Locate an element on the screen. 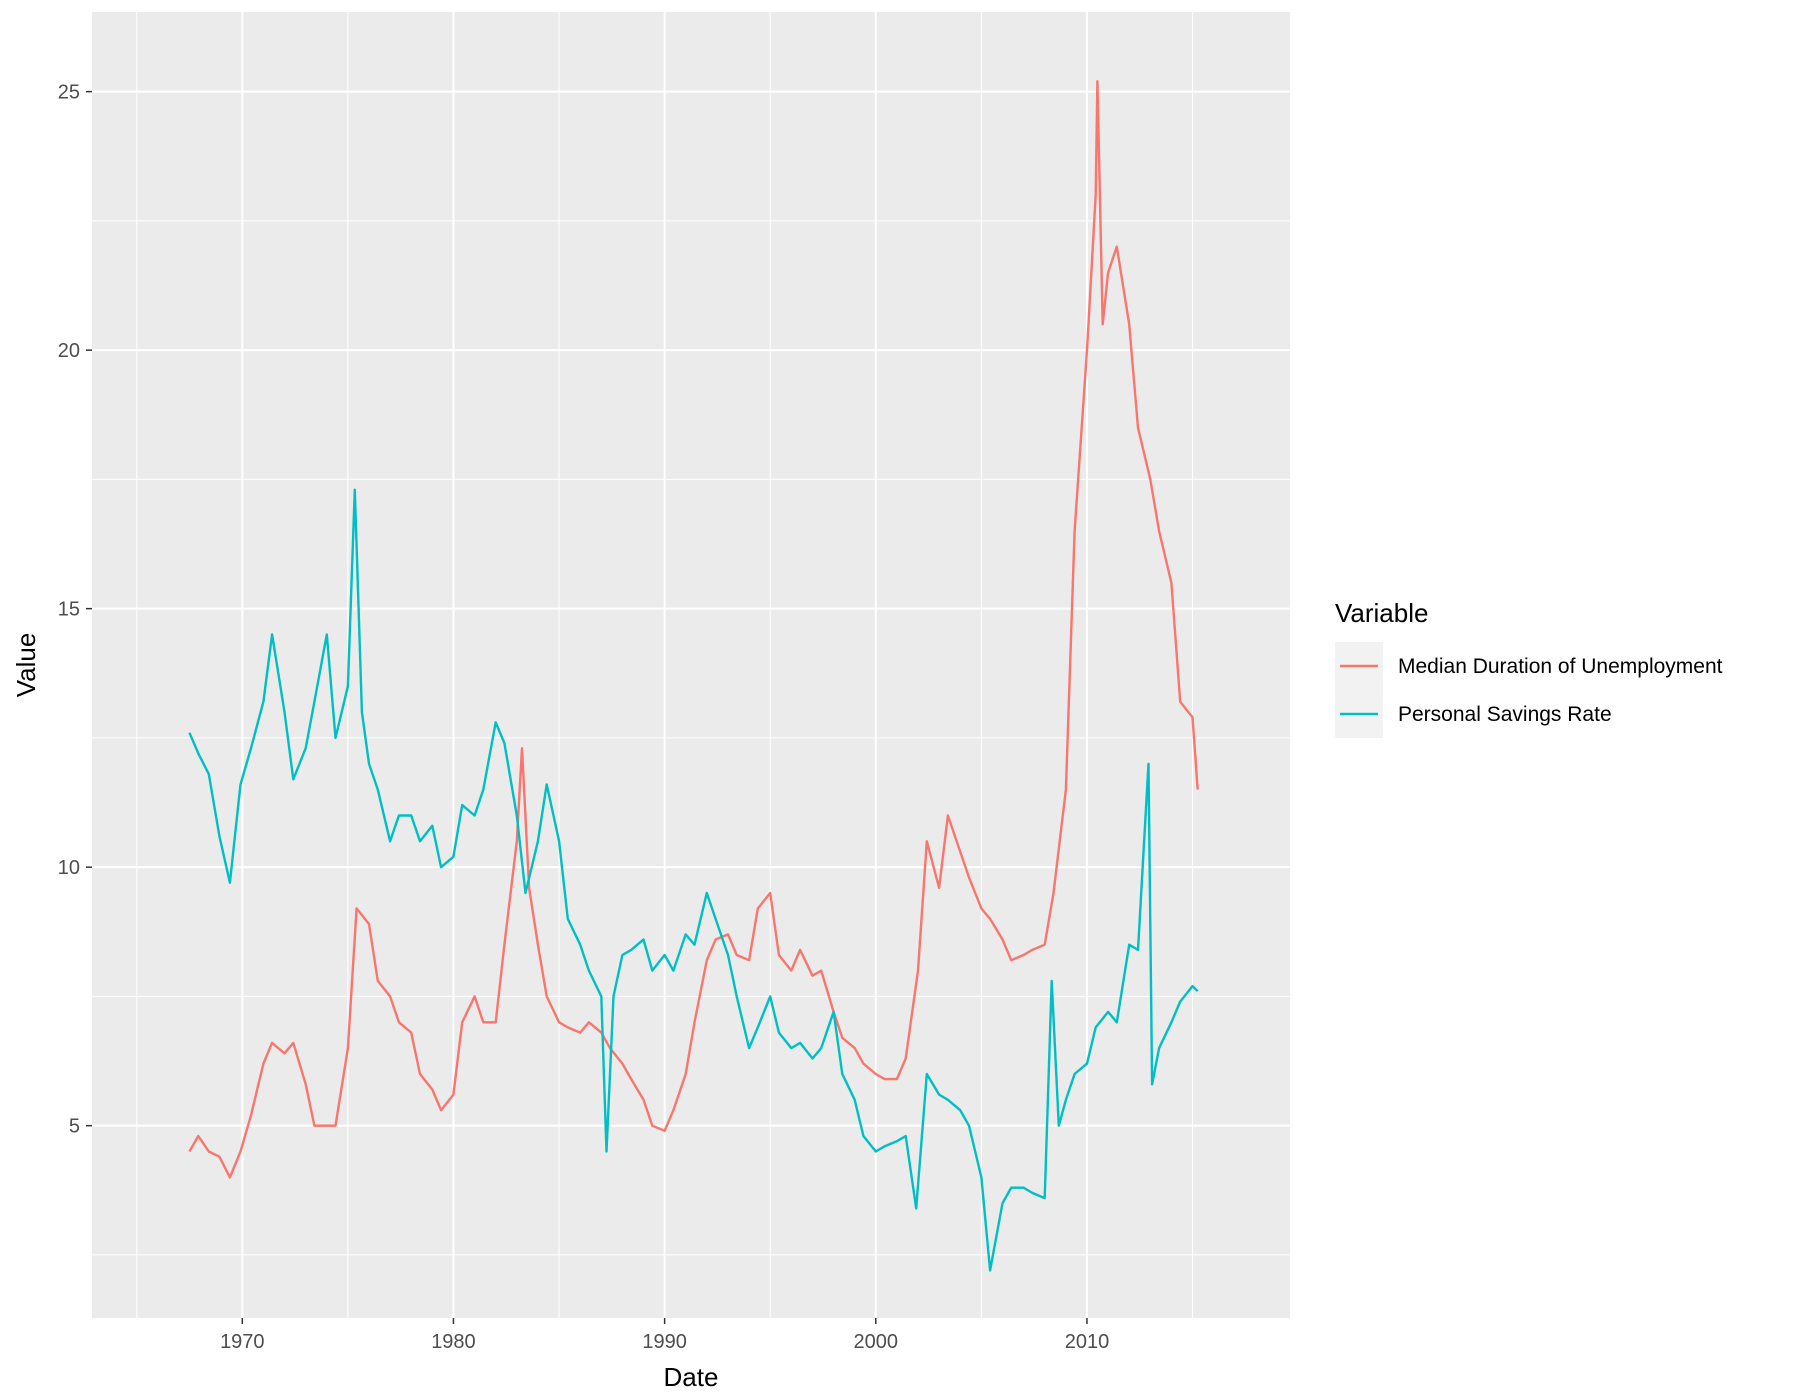 This screenshot has height=1400, width=1800. legend-label: Median Duration of Unemployment is located at coordinates (1560, 666).